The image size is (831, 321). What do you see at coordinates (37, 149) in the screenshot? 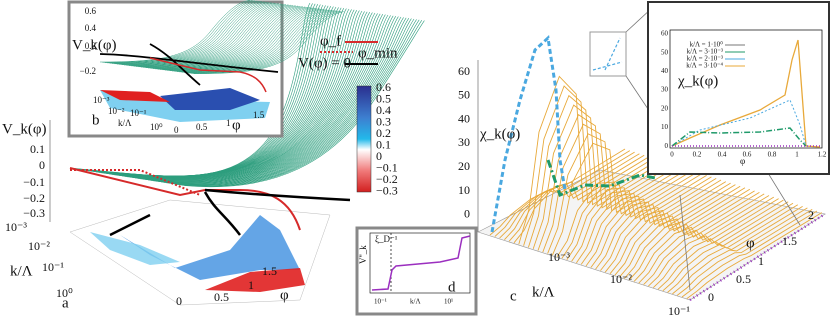
I see `tick-label: 0.1` at bounding box center [37, 149].